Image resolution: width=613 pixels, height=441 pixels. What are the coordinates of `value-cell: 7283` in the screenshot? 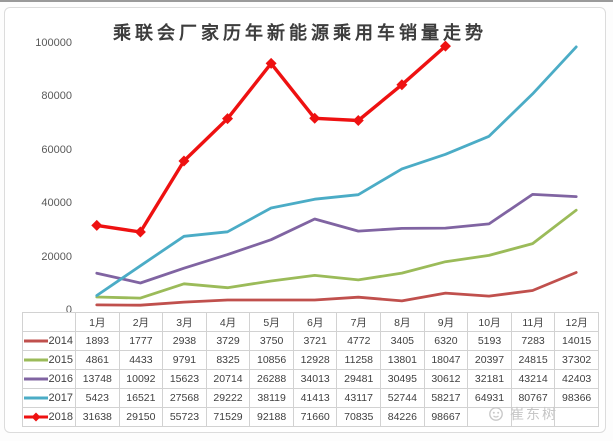 It's located at (533, 341).